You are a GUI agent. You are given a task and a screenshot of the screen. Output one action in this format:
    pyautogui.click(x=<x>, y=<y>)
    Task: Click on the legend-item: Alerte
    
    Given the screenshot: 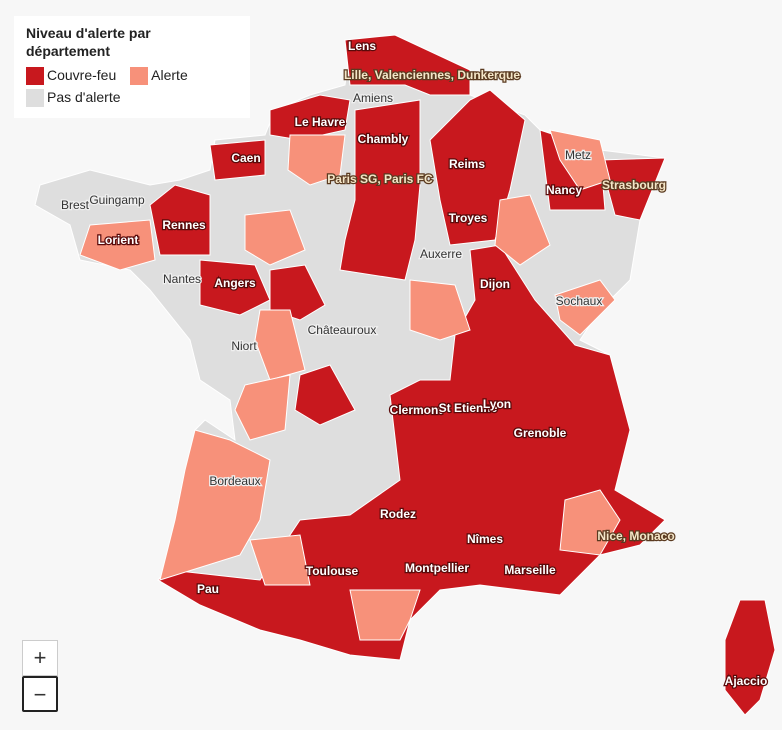 What is the action you would take?
    pyautogui.click(x=159, y=75)
    